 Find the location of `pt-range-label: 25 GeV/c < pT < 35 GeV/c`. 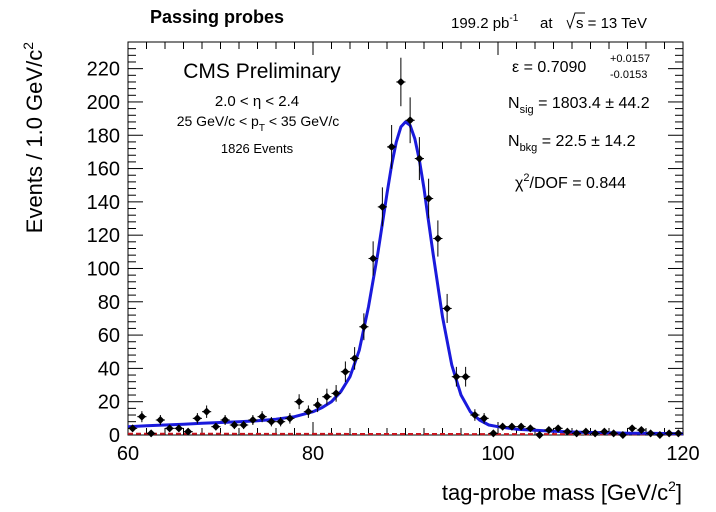

pt-range-label: 25 GeV/c < pT < 35 GeV/c is located at coordinates (258, 123).